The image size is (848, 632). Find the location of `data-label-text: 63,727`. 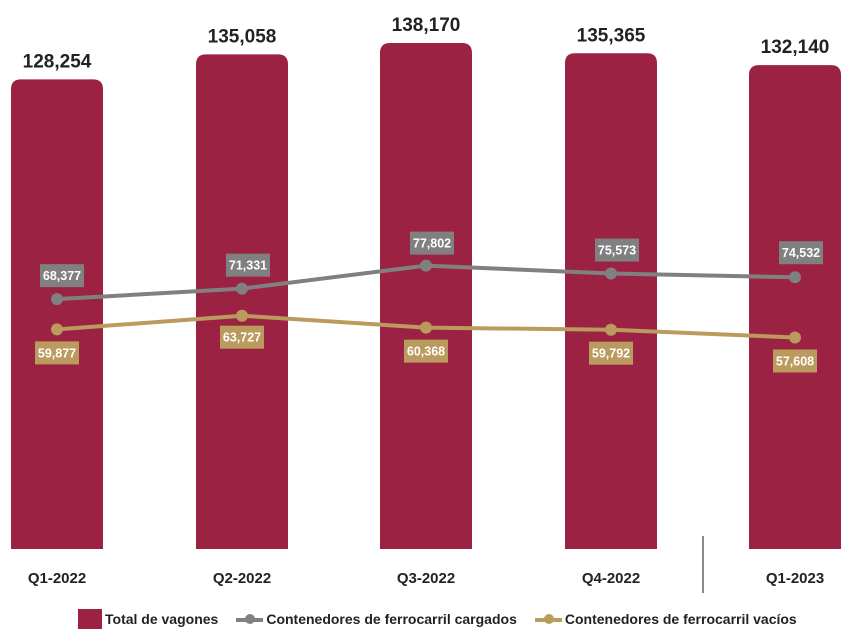

data-label-text: 63,727 is located at coordinates (242, 338).